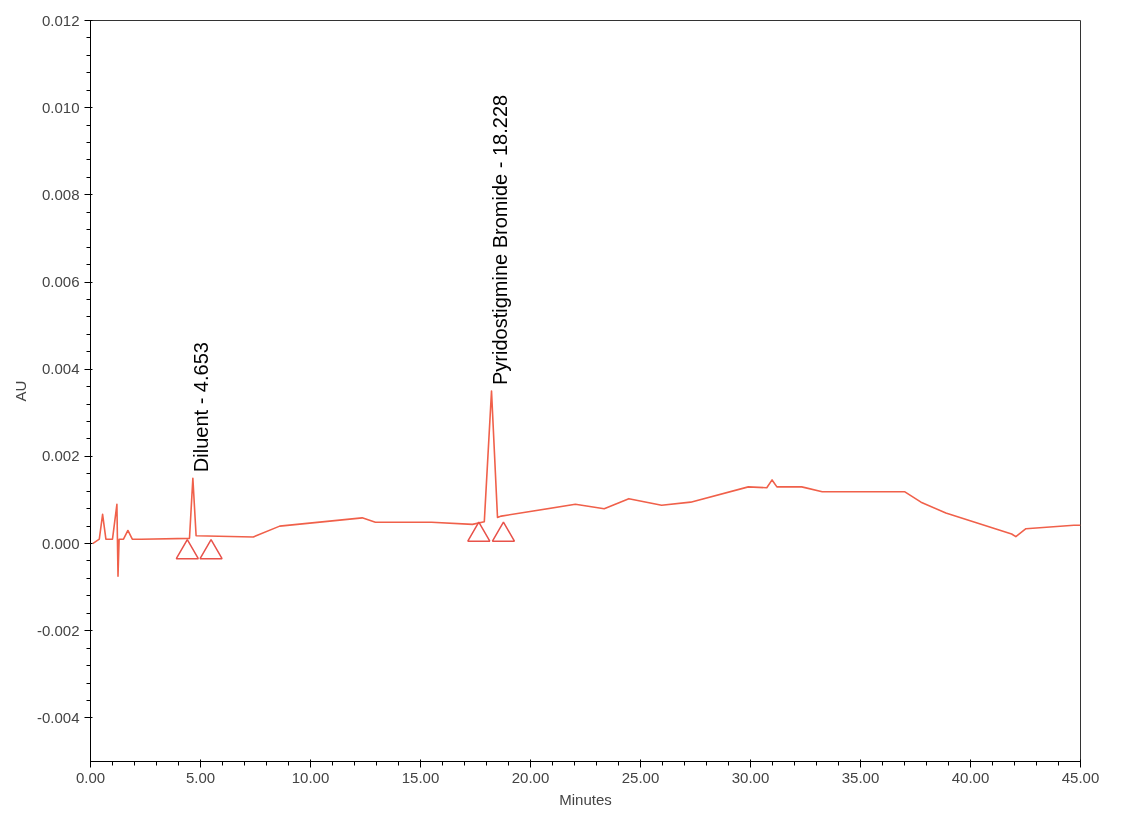  I want to click on x-tick-label: 45.00, so click(1080, 777).